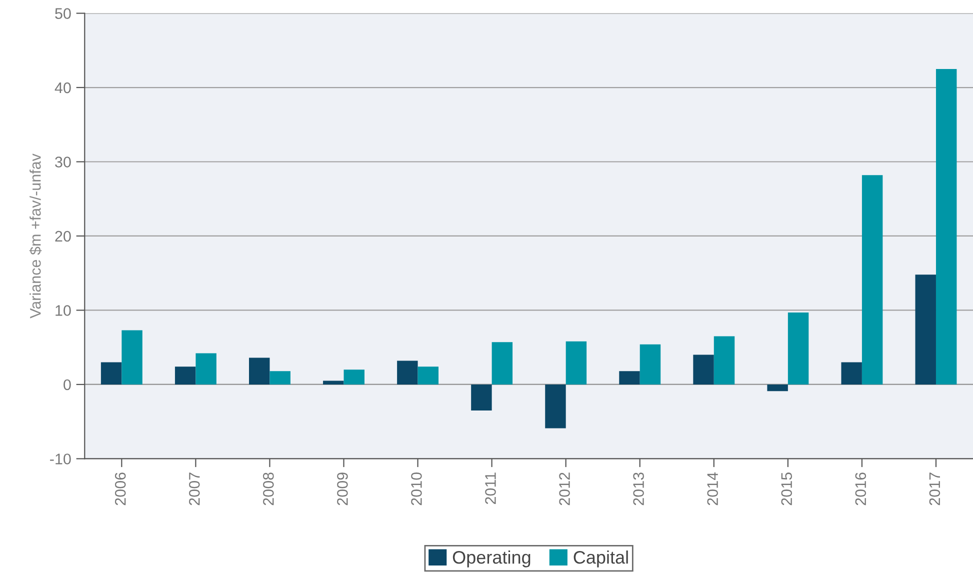  I want to click on x-tick-label: 2006, so click(120, 489).